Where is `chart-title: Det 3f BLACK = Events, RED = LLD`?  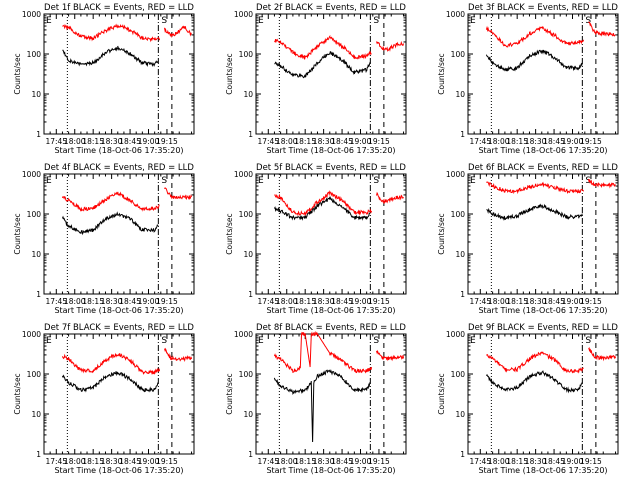
chart-title: Det 3f BLACK = Events, RED = LLD is located at coordinates (543, 8).